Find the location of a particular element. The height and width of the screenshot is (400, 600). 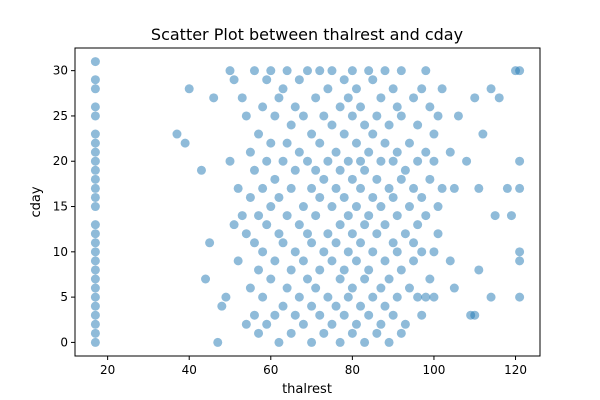

y-tick-label: 15 is located at coordinates (60, 207).